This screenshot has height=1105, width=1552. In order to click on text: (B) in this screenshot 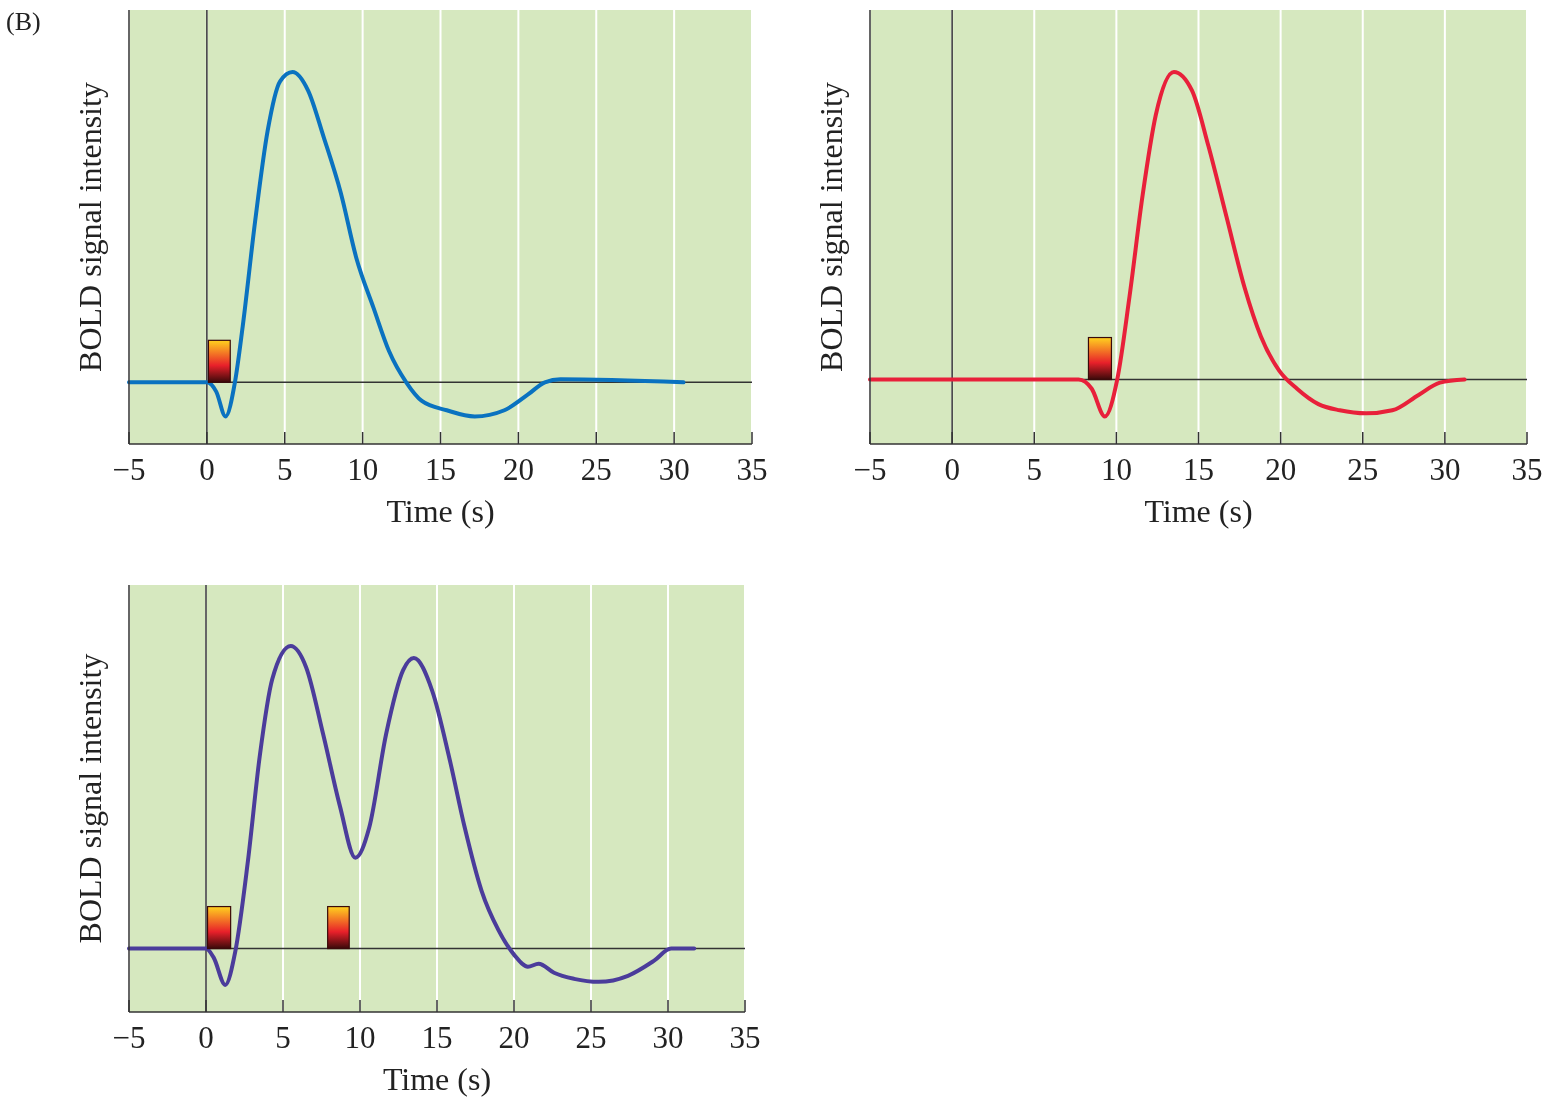, I will do `click(23, 21)`.